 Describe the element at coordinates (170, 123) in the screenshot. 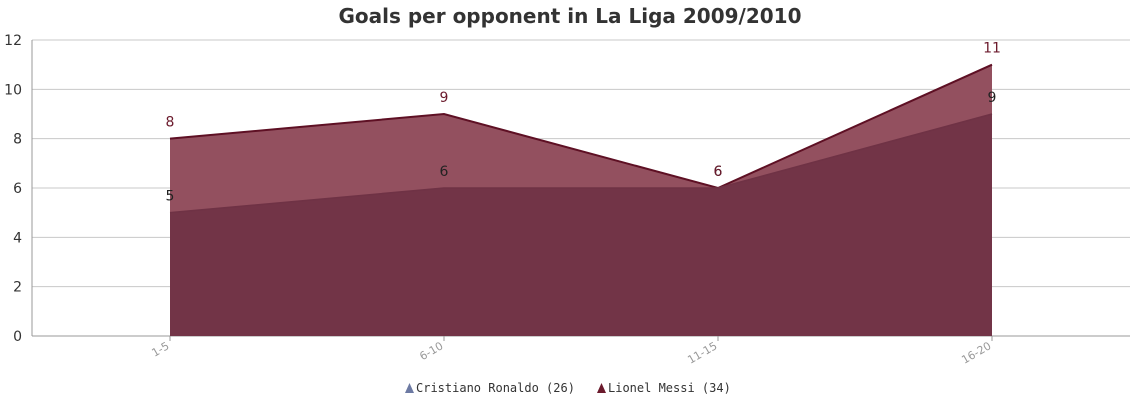

I see `data-label: 8` at that location.